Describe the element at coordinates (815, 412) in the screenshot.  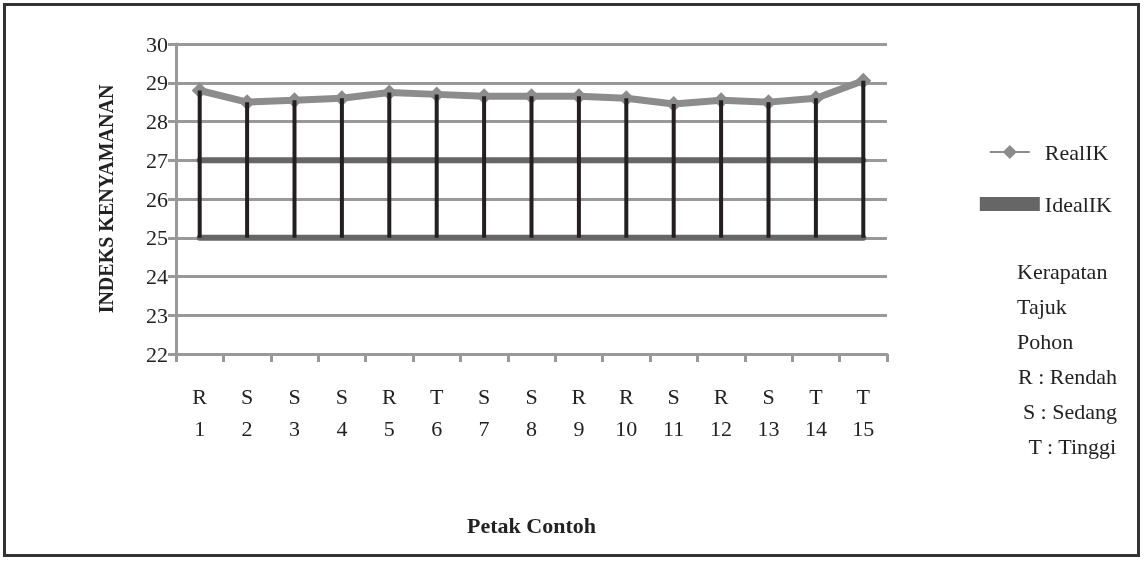
I see `x-tick-label: T 14` at that location.